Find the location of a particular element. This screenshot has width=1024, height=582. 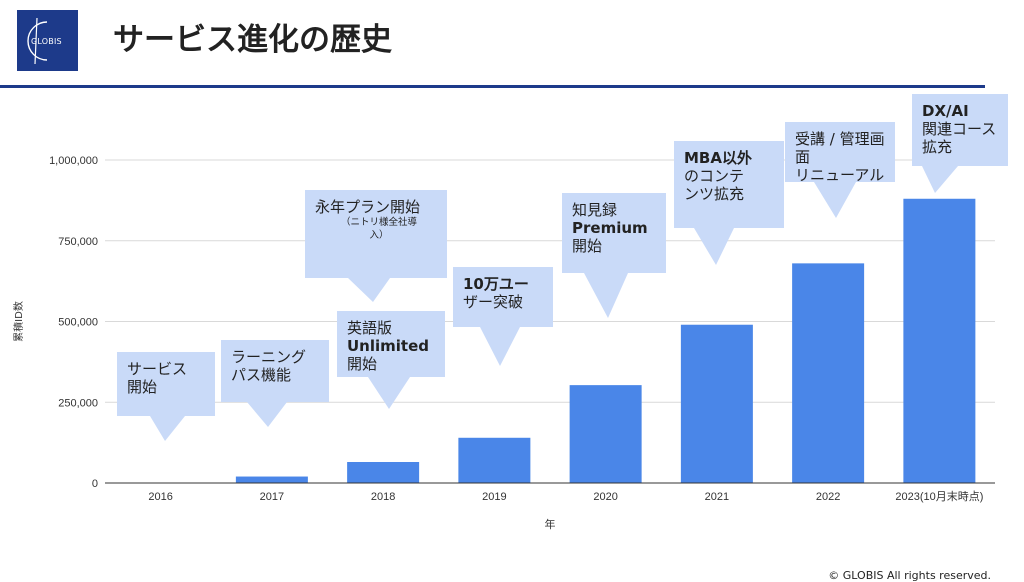

bar-2017 is located at coordinates (271, 479).